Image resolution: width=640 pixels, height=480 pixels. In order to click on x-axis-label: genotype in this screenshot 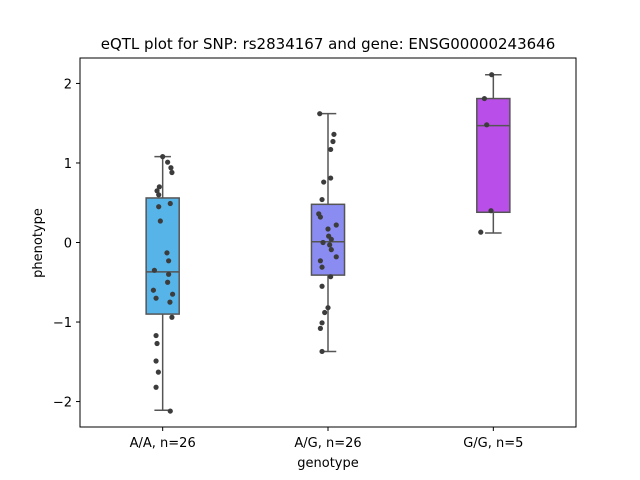, I will do `click(327, 463)`.